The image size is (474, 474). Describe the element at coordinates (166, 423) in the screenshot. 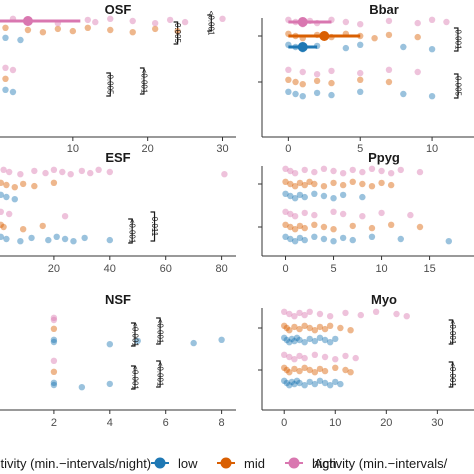

I see `x-tick-label: 6` at that location.